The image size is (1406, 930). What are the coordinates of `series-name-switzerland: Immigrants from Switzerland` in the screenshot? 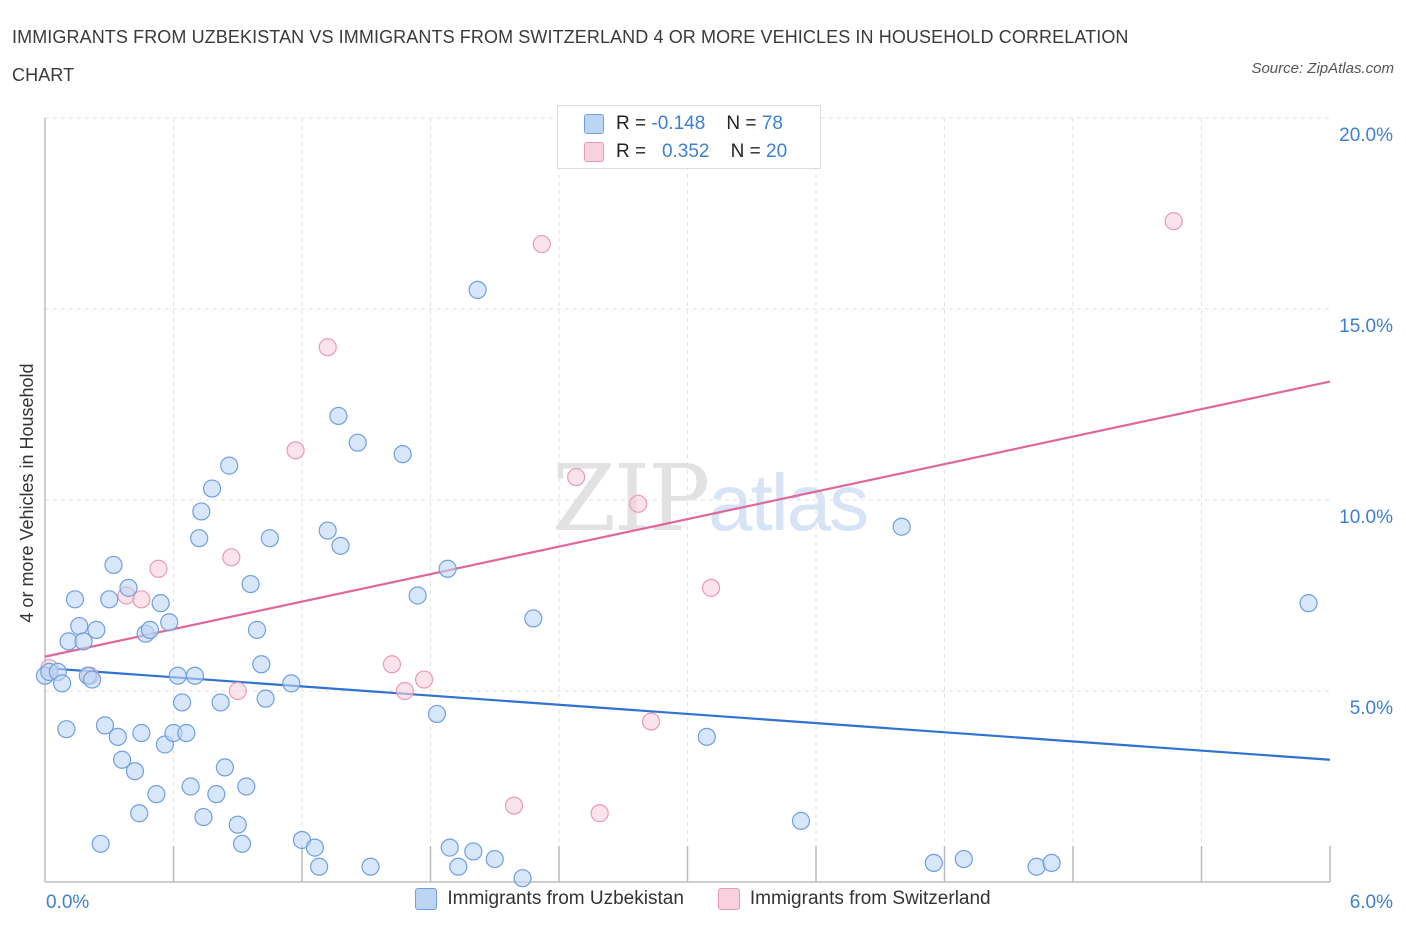 It's located at (870, 898).